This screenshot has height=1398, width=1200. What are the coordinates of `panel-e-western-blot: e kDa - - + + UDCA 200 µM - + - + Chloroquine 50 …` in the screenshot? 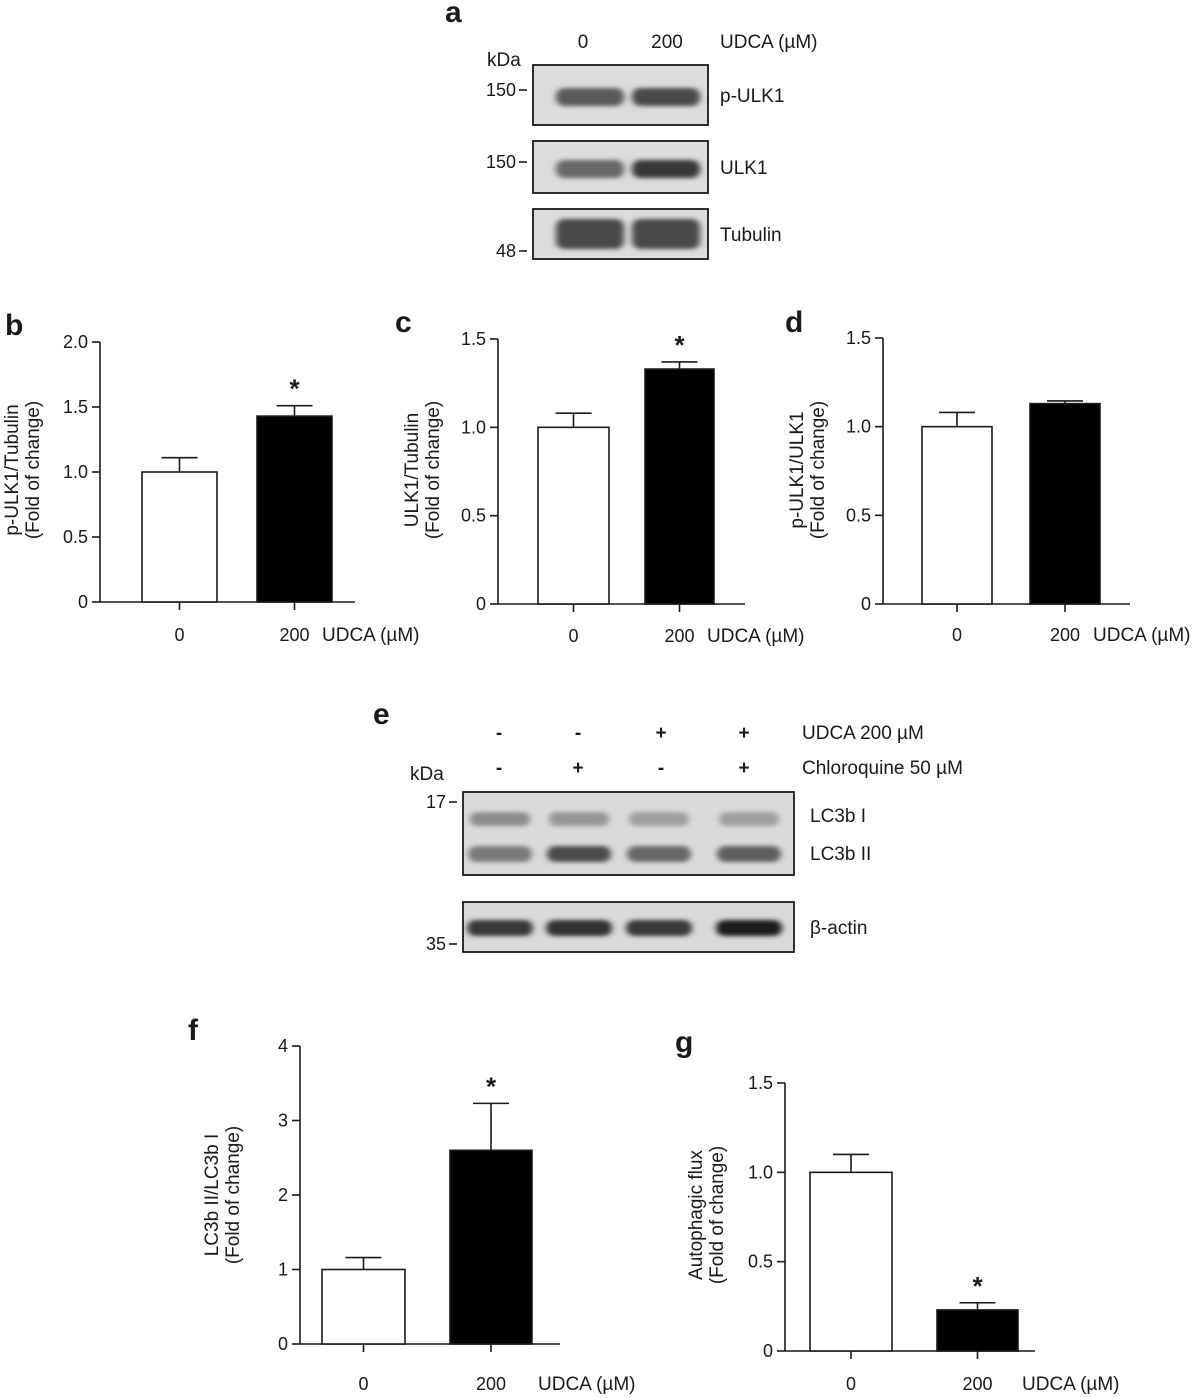 It's located at (668, 826).